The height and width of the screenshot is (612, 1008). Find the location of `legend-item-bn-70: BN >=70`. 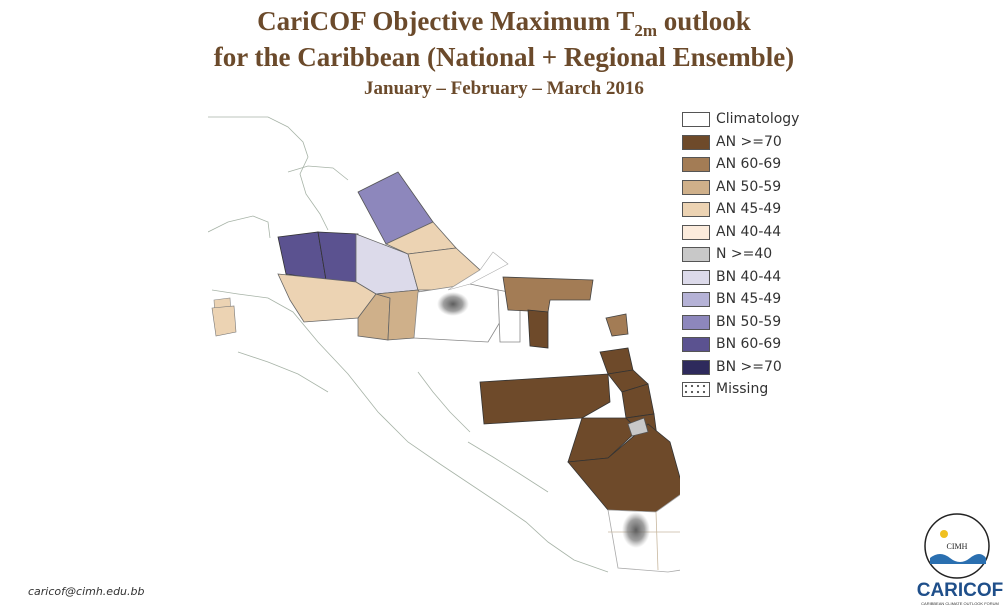

legend-item-bn-70: BN >=70 is located at coordinates (758, 369).